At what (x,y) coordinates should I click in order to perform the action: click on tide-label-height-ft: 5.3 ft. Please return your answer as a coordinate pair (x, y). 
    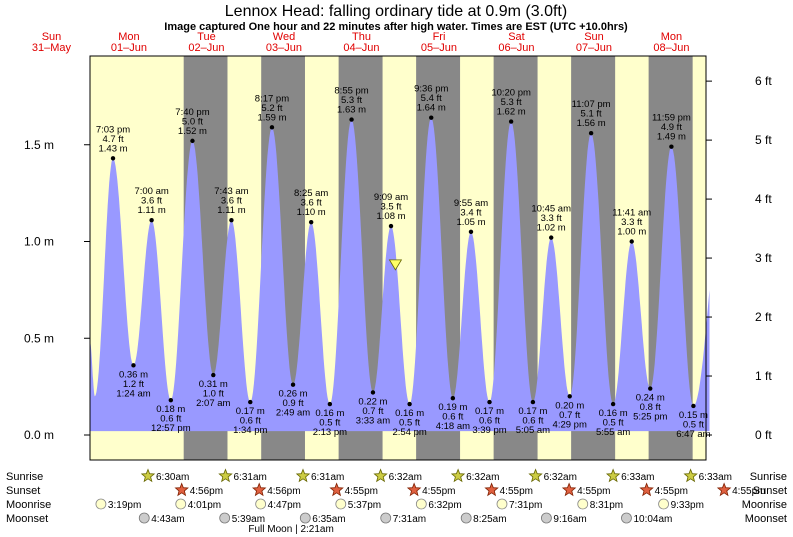
    Looking at the image, I should click on (351, 100).